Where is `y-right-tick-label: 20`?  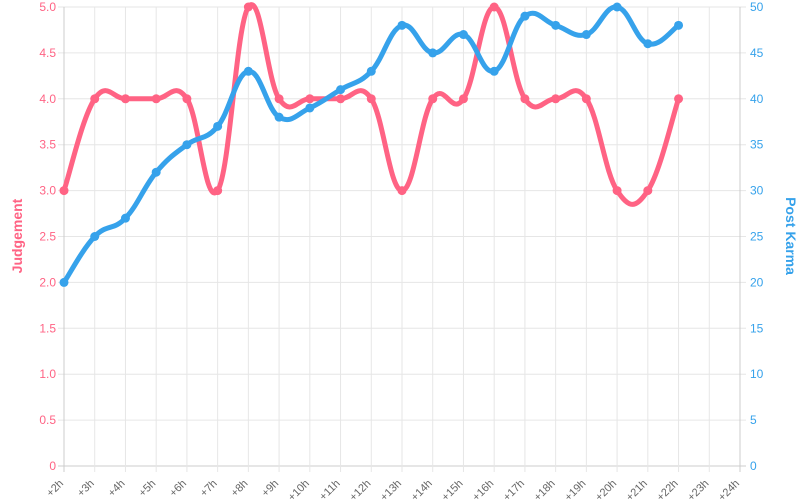
y-right-tick-label: 20 is located at coordinates (757, 282).